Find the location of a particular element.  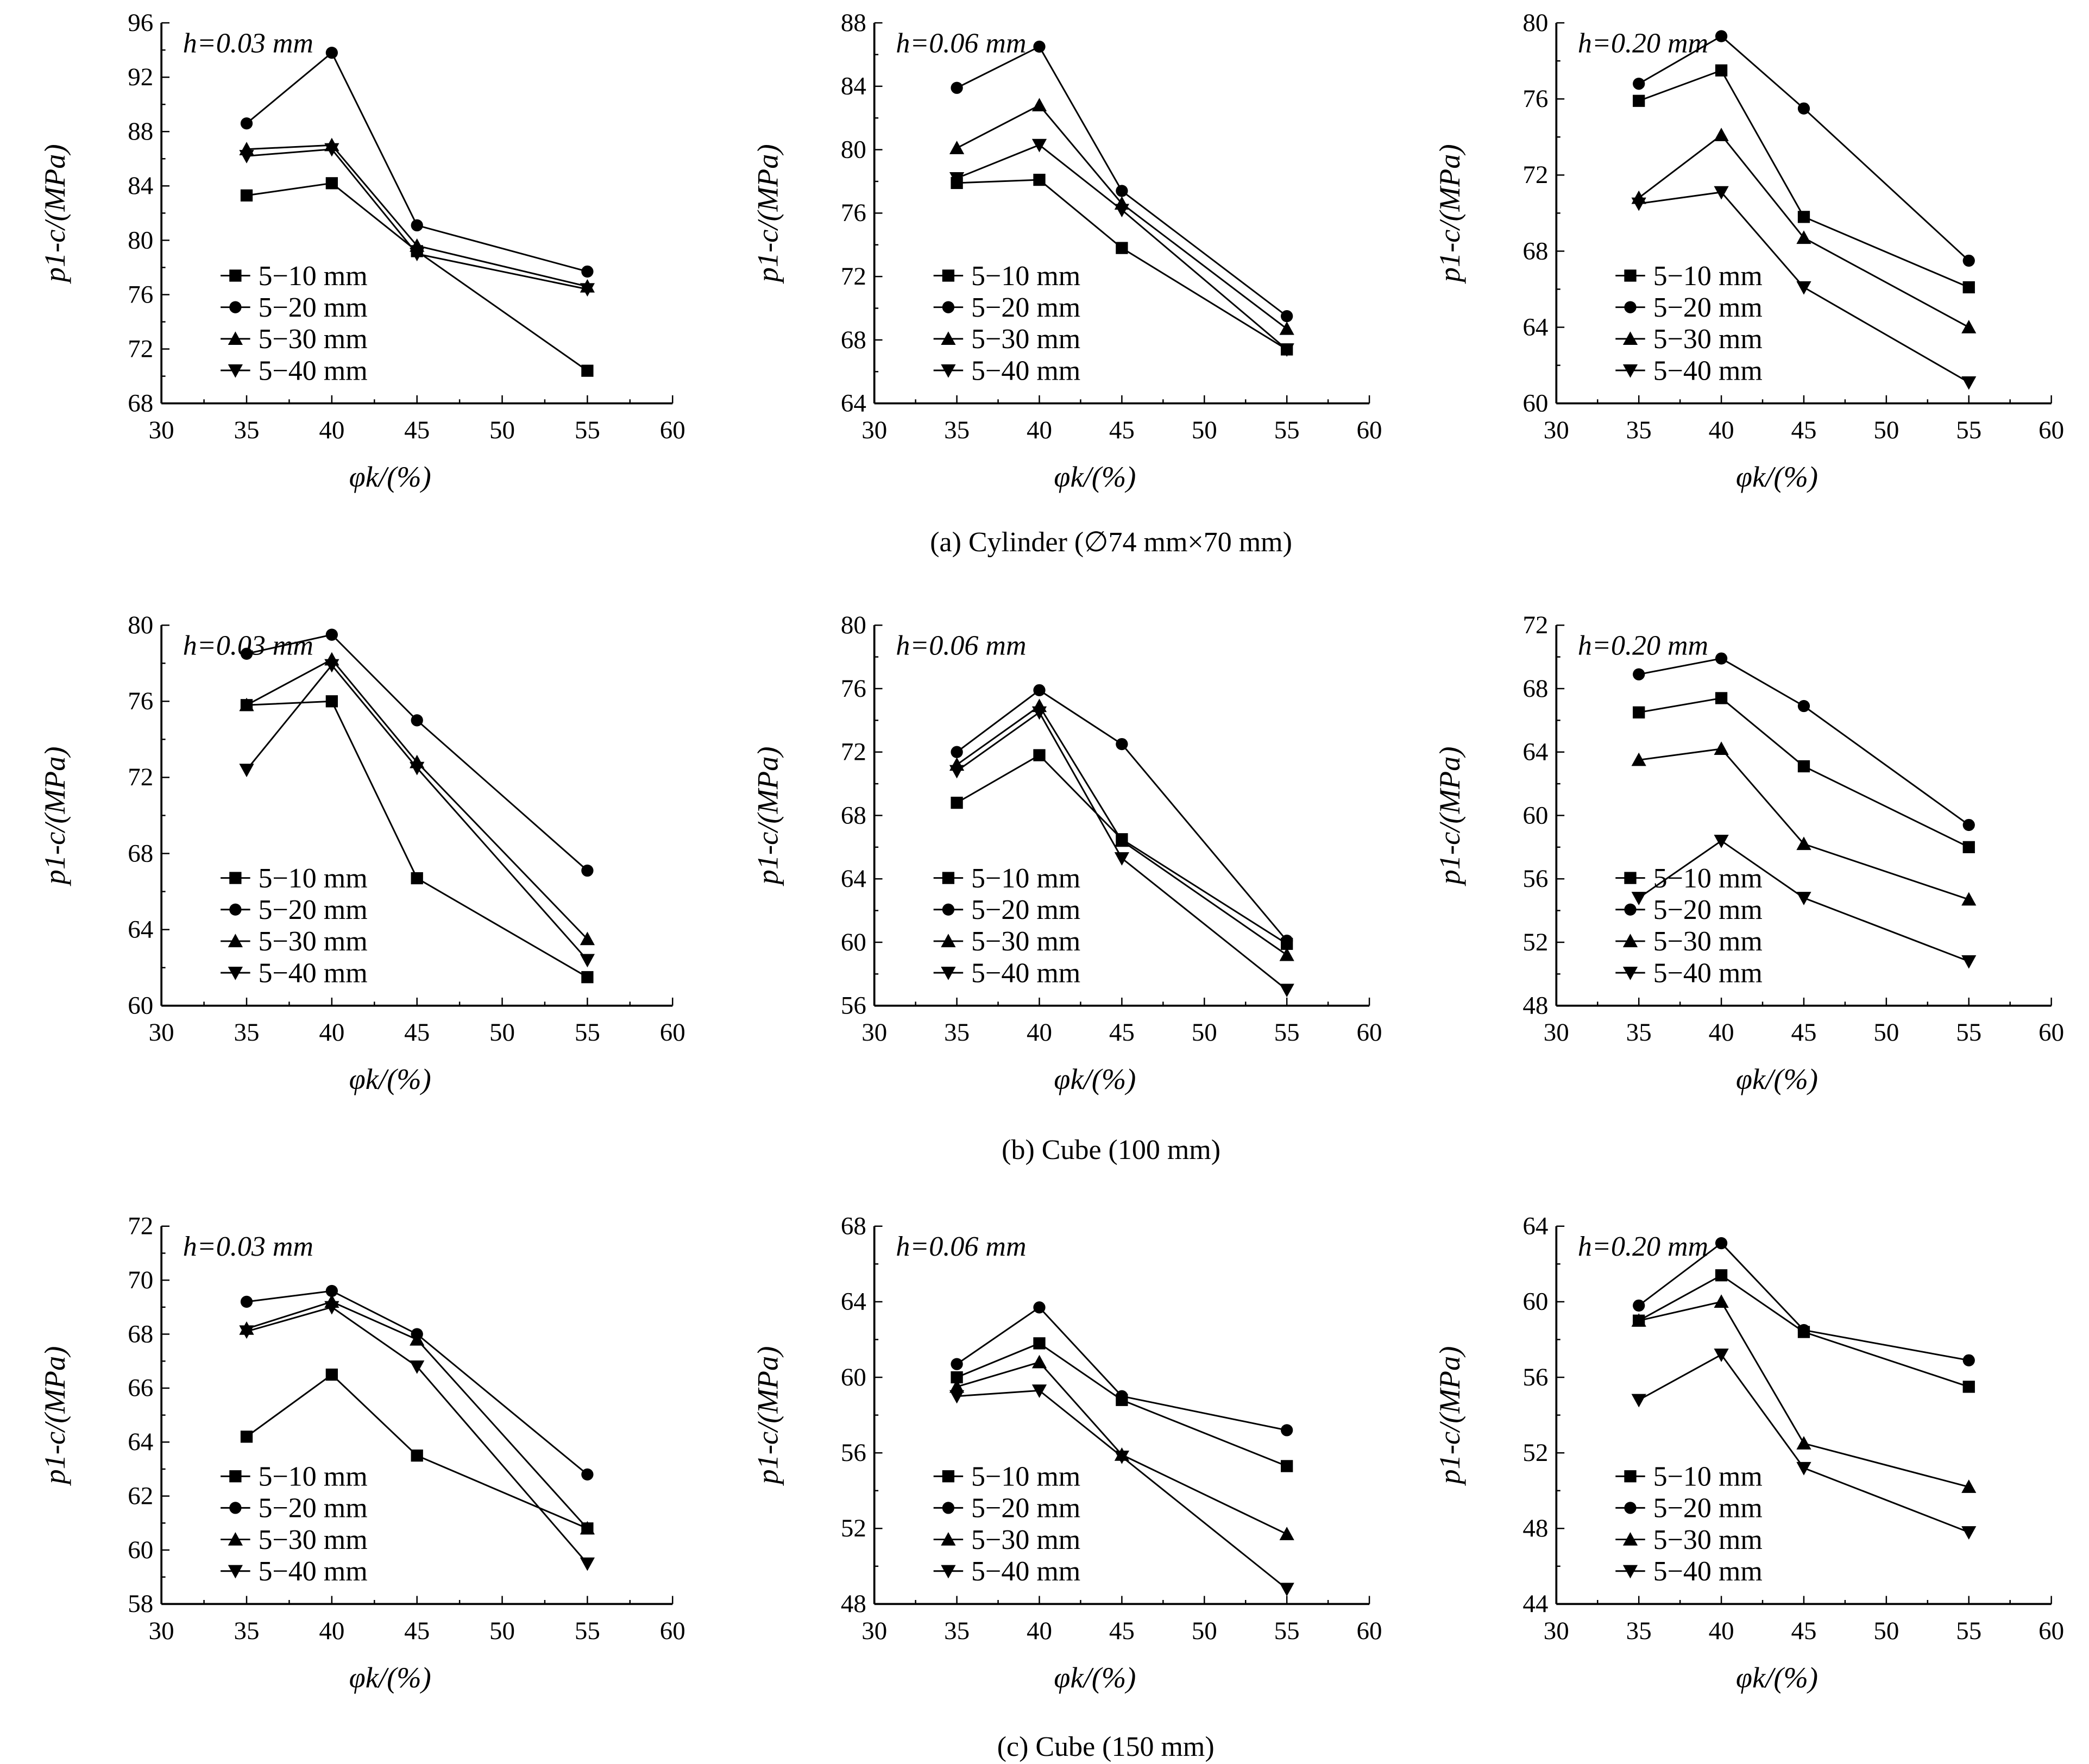

y-tick-label: 60 is located at coordinates (1535, 815).